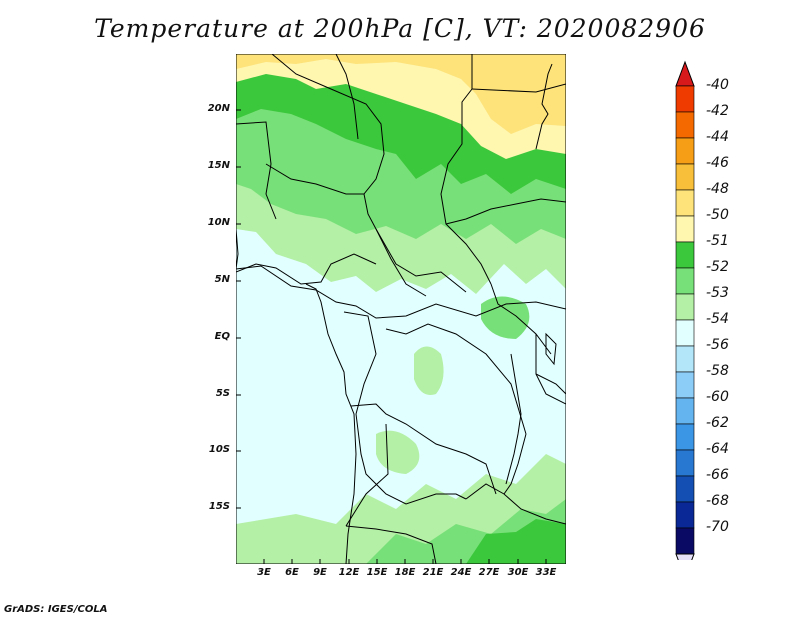 This screenshot has height=618, width=800. I want to click on colorbar-label: -68, so click(717, 501).